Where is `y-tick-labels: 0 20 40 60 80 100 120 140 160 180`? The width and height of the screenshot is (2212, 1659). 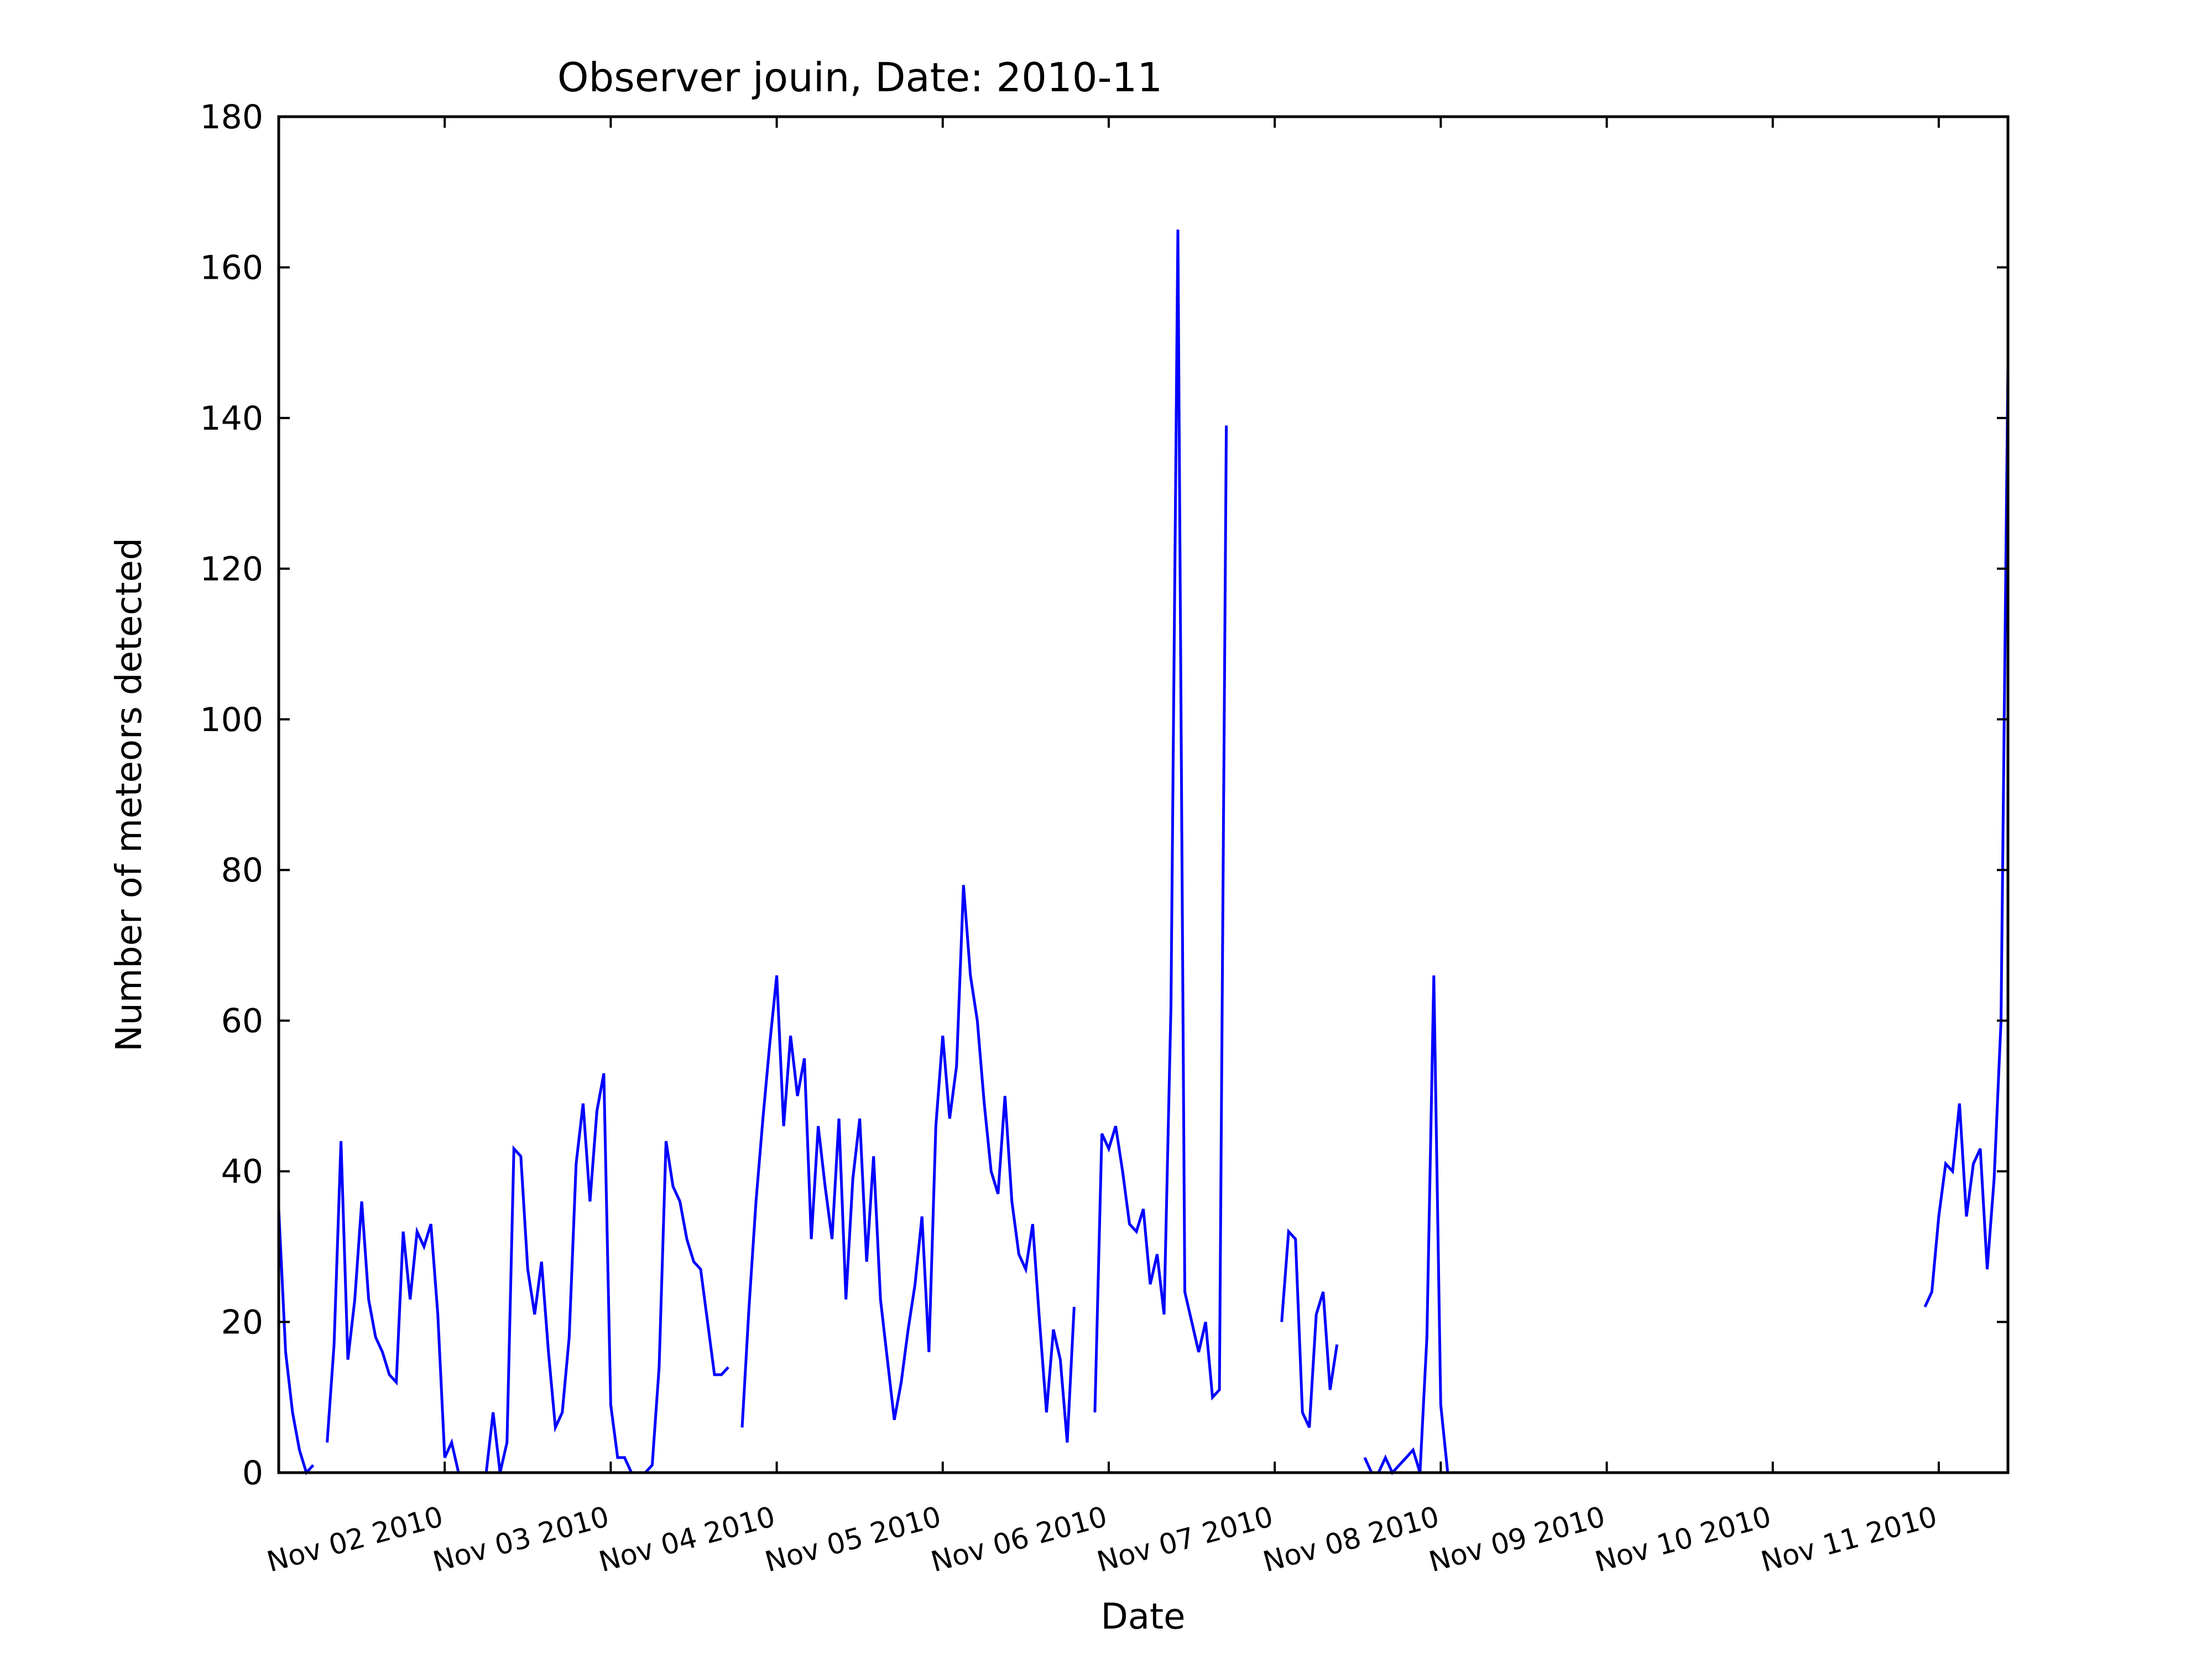 y-tick-labels: 0 20 40 60 80 100 120 140 160 180 is located at coordinates (232, 795).